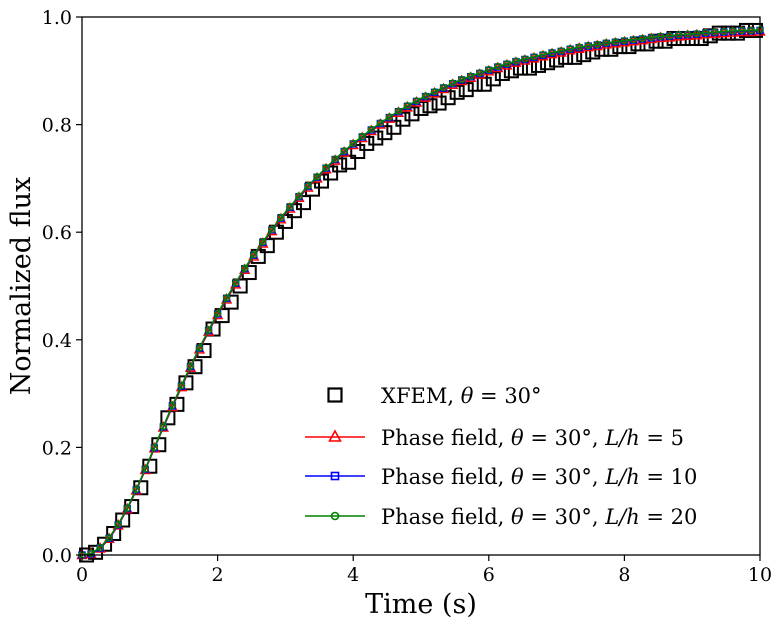  What do you see at coordinates (57, 556) in the screenshot?
I see `y-tick-label: 0.0` at bounding box center [57, 556].